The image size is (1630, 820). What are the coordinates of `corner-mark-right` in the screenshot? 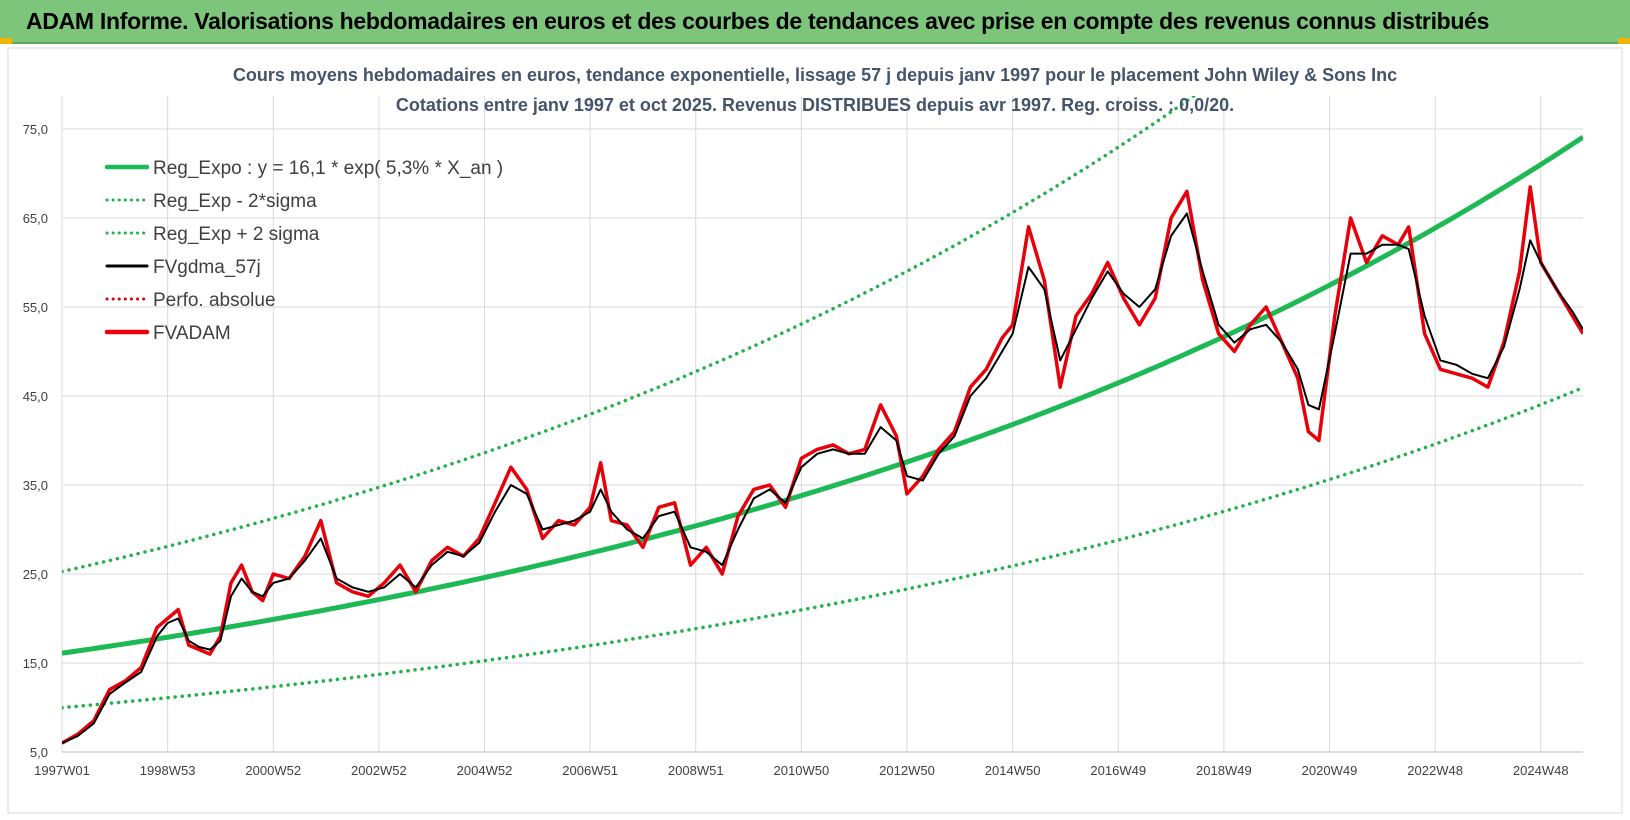 It's located at (1624, 41).